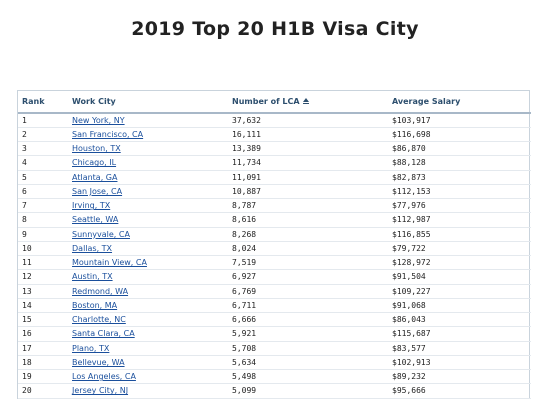  What do you see at coordinates (43, 220) in the screenshot?
I see `rank-cell: 8` at bounding box center [43, 220].